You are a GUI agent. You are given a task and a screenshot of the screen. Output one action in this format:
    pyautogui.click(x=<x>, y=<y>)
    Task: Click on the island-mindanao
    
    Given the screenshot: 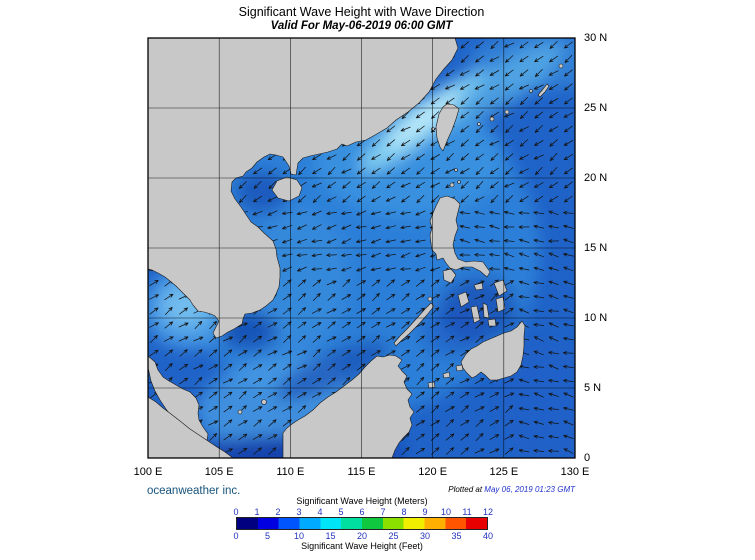 What is the action you would take?
    pyautogui.click(x=493, y=350)
    